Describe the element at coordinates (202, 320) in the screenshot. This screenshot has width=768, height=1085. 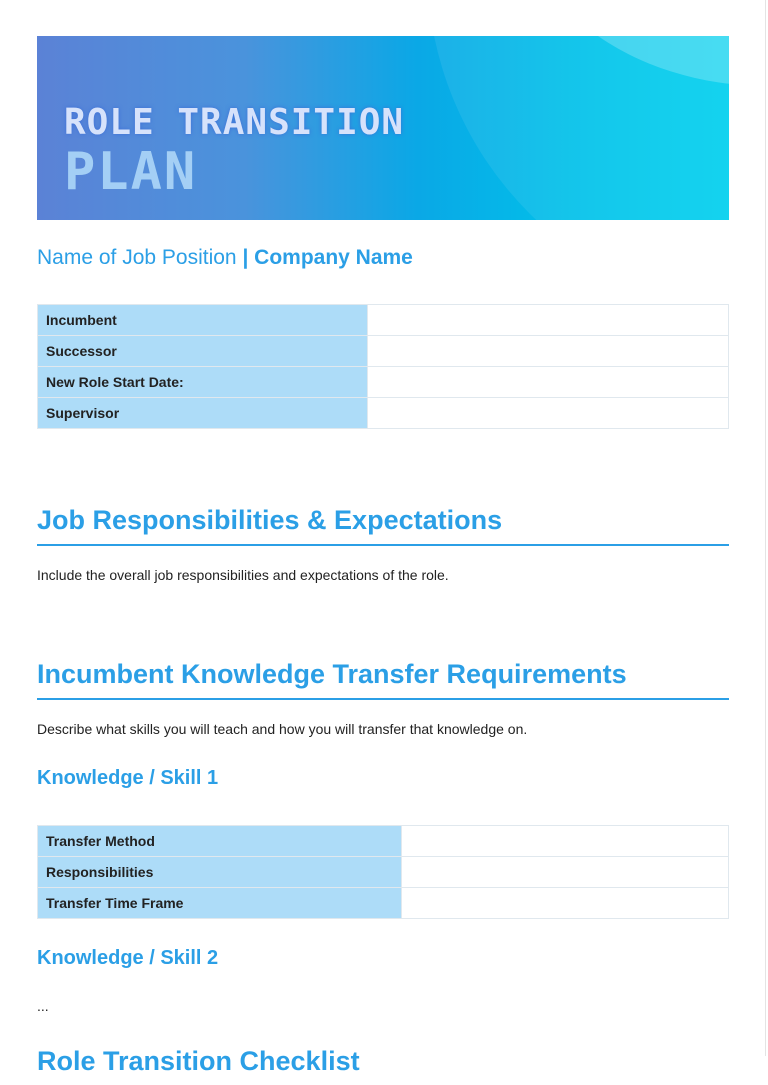
I see `row-label: Incumbent` at that location.